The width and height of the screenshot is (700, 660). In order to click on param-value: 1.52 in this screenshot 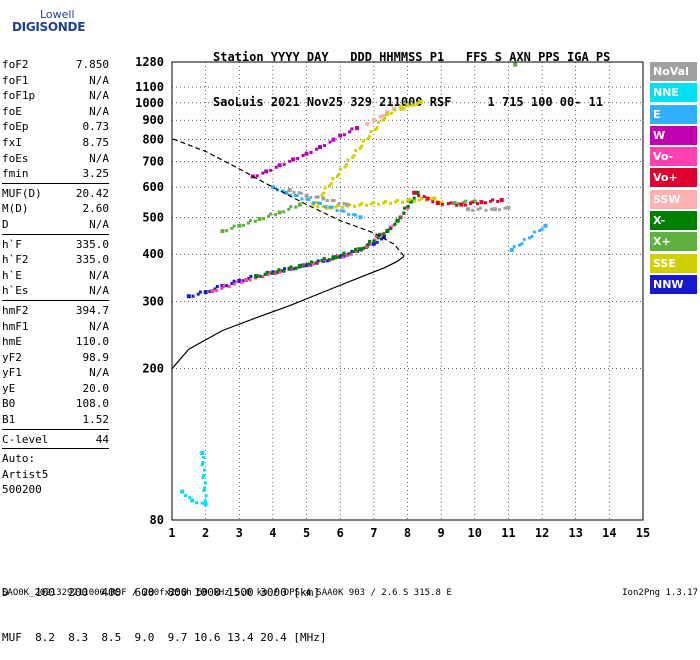, I will do `click(96, 420)`.